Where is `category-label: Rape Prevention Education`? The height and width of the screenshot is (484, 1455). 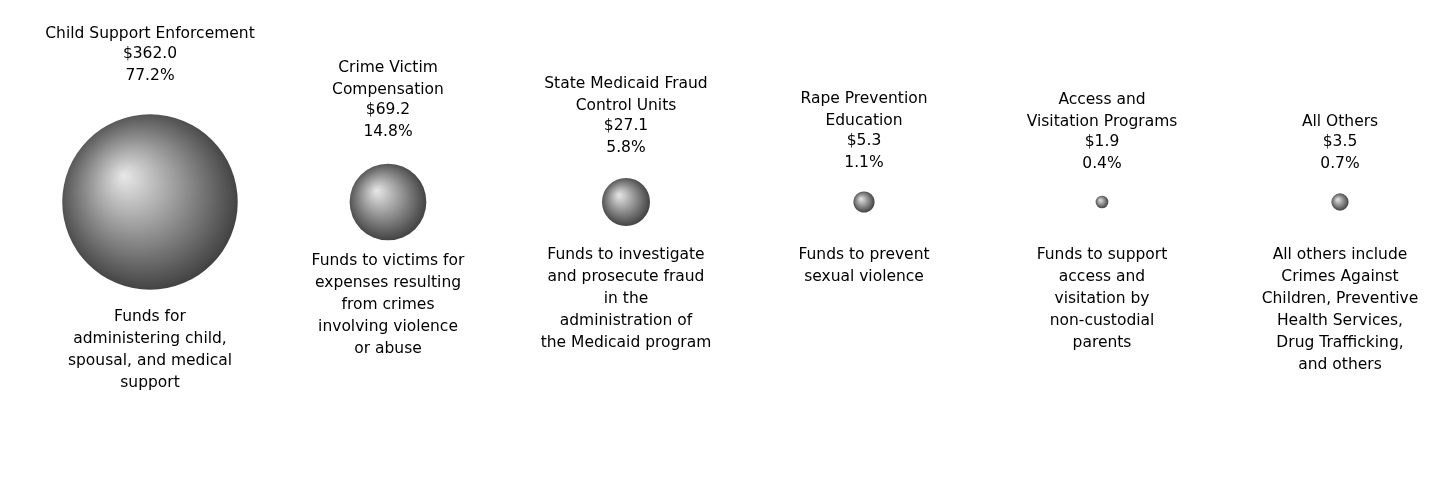
category-label: Rape Prevention Education is located at coordinates (864, 108).